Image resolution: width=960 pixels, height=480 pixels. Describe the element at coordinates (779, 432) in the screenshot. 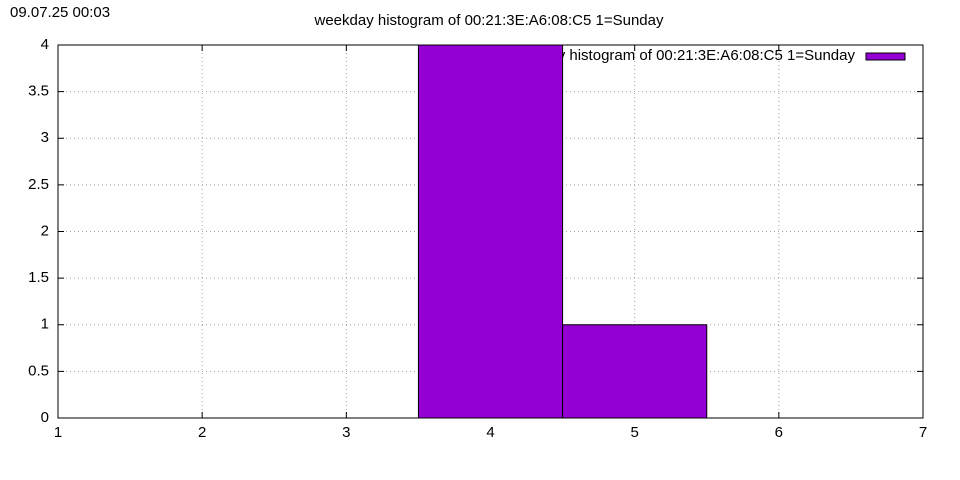

I see `x-tick-label: 6` at that location.